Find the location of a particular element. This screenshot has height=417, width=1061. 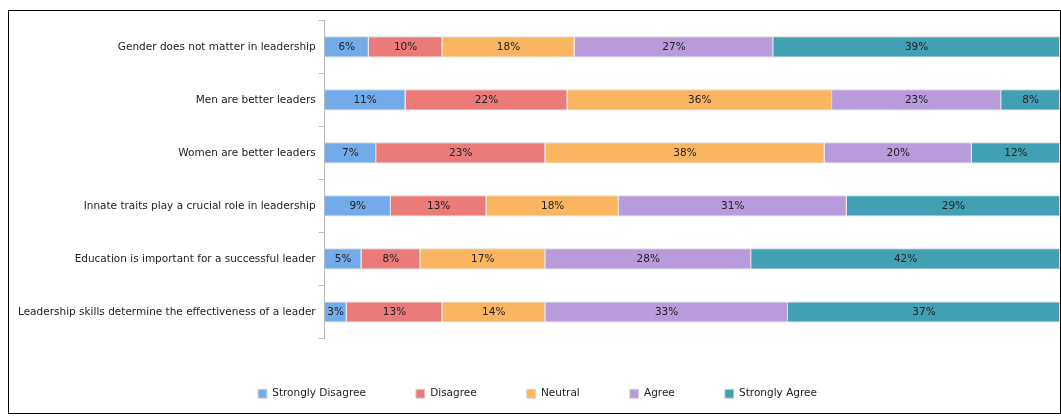

data-label: 12% is located at coordinates (1016, 151).